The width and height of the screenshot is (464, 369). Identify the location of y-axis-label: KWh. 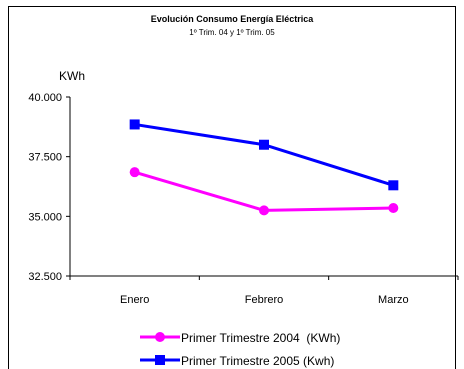
(72, 76).